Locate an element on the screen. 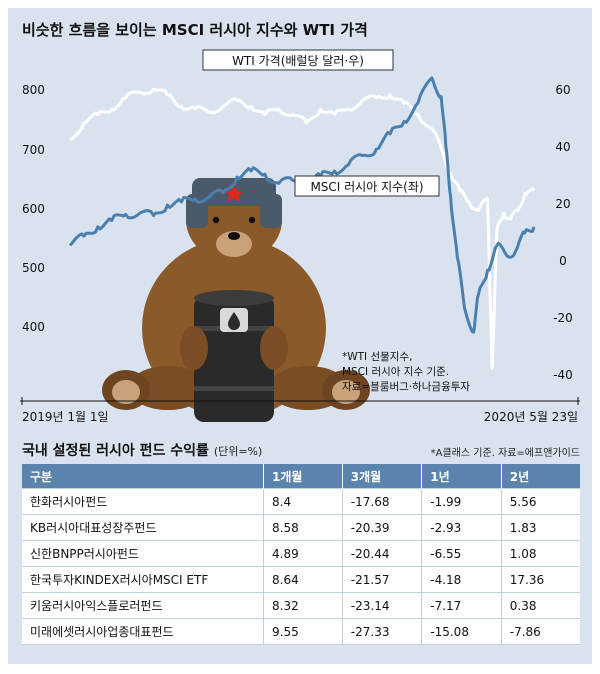 The width and height of the screenshot is (600, 674). column-header: 1개월 is located at coordinates (303, 476).